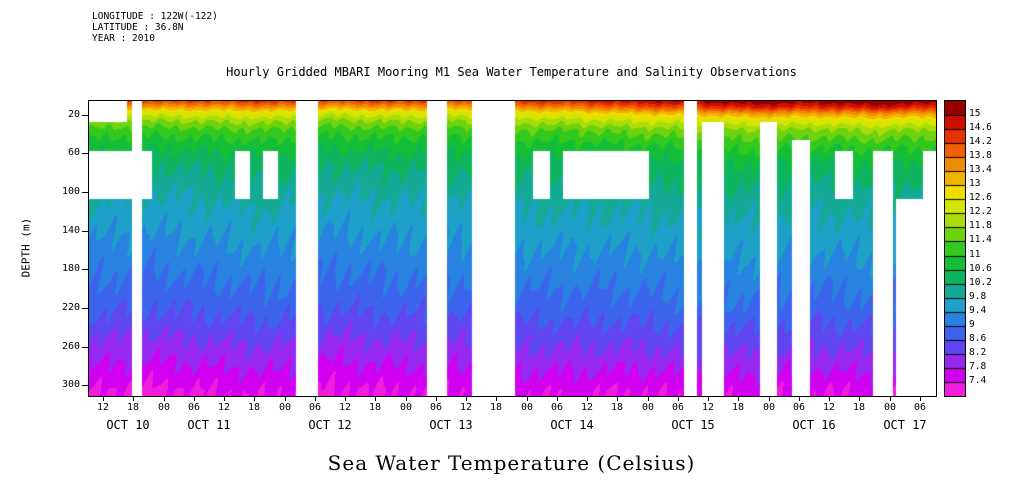  I want to click on y-tick-label: 260, so click(70, 346).